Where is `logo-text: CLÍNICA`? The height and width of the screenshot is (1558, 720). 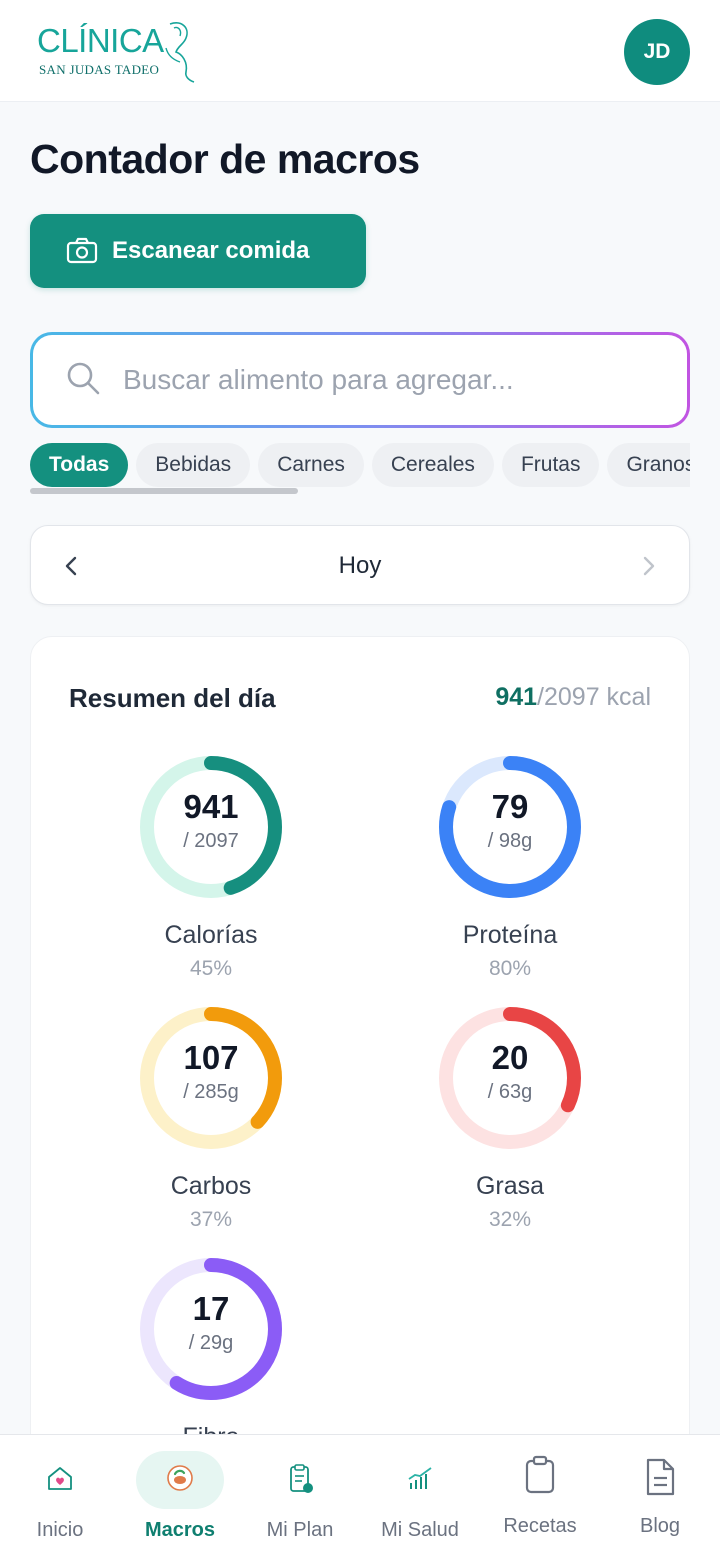
logo-text: CLÍNICA is located at coordinates (100, 40).